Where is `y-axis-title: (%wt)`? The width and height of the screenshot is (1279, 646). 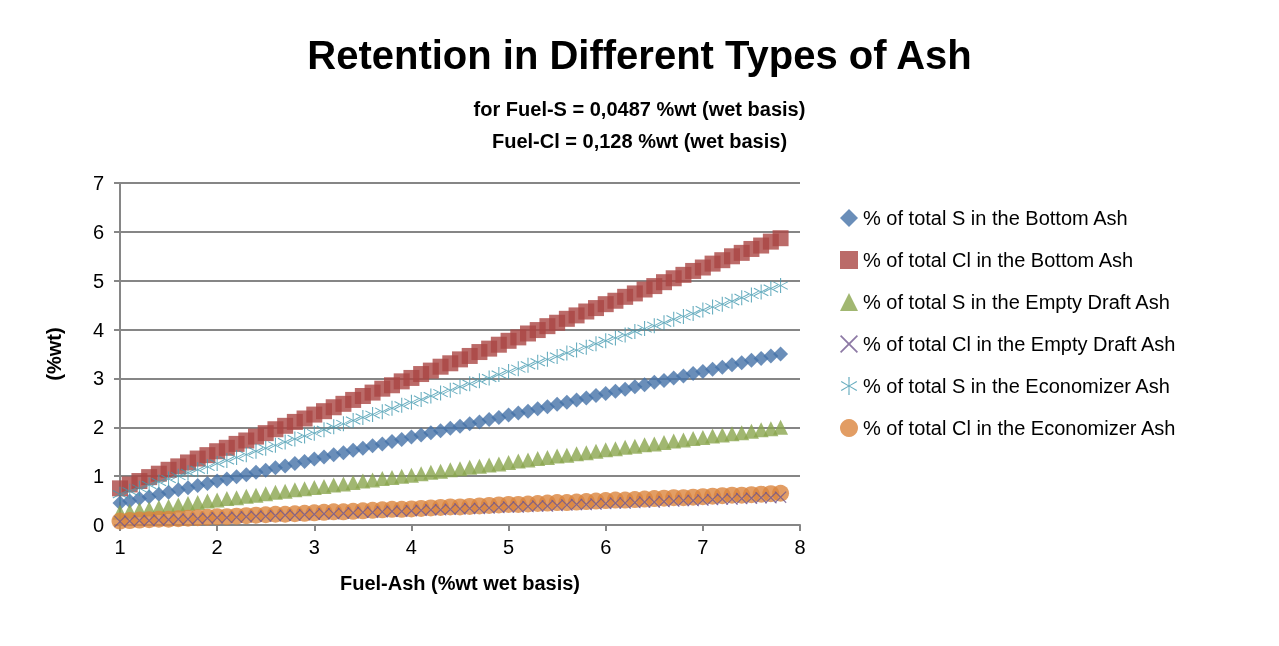 y-axis-title: (%wt) is located at coordinates (54, 354).